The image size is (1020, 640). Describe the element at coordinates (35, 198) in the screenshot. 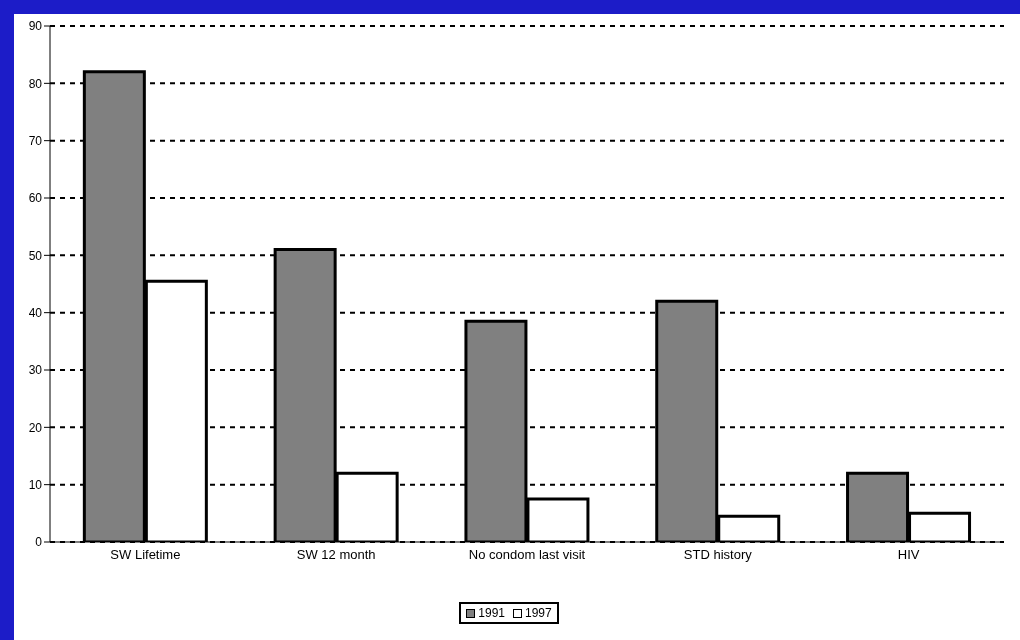

I see `y-tick-label: 60` at that location.